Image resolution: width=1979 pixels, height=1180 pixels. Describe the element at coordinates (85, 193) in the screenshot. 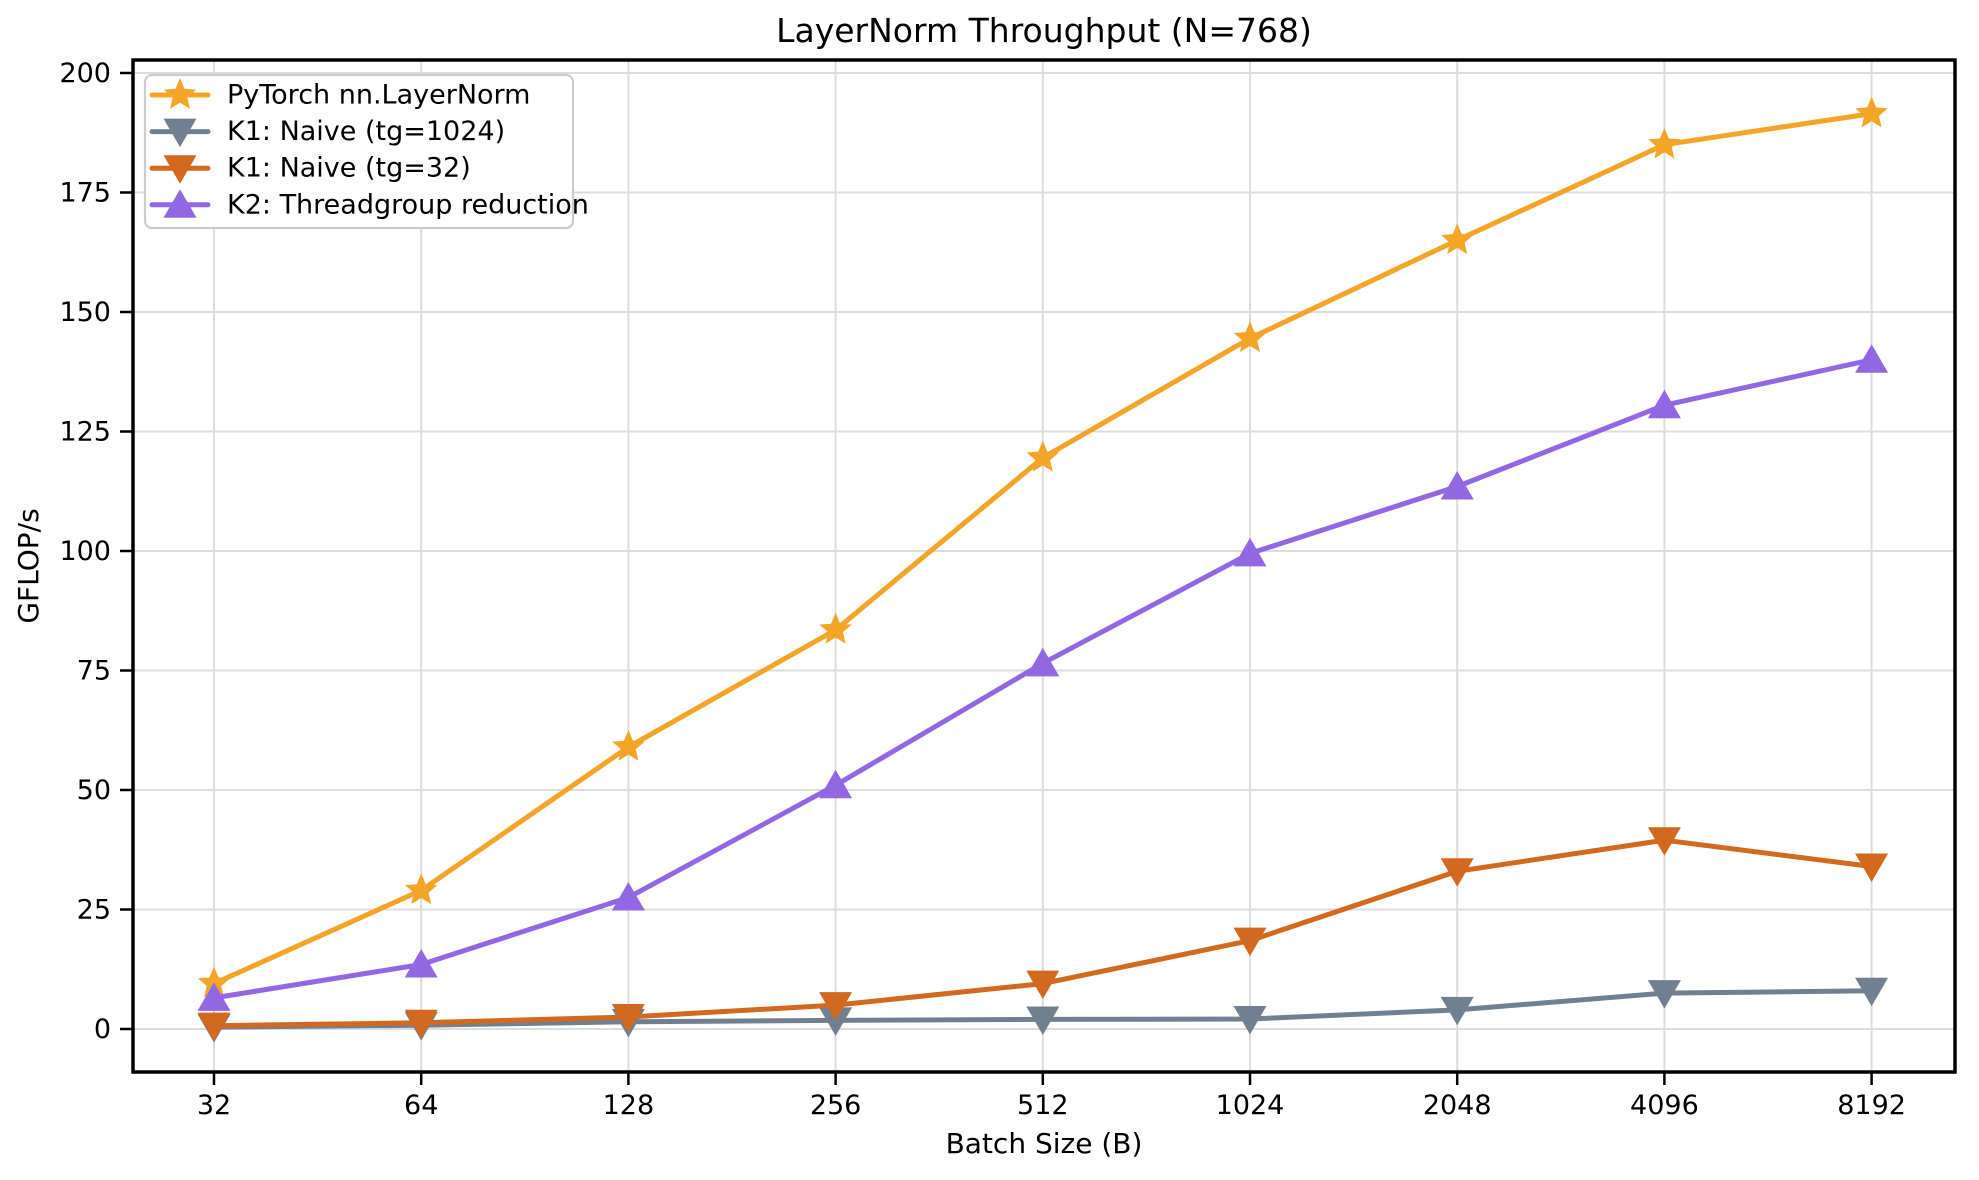

I see `y-tick-label: 175` at that location.